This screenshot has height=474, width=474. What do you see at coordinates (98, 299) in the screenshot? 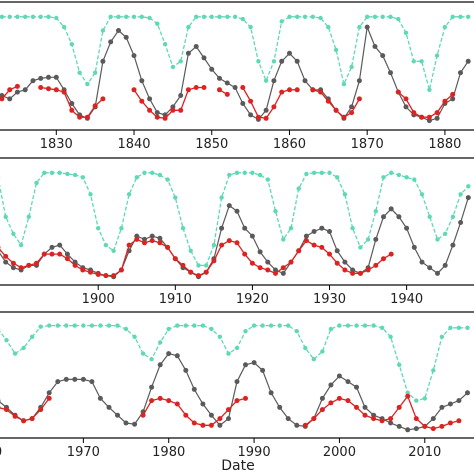
I see `x-tick-label: 1900` at bounding box center [98, 299].